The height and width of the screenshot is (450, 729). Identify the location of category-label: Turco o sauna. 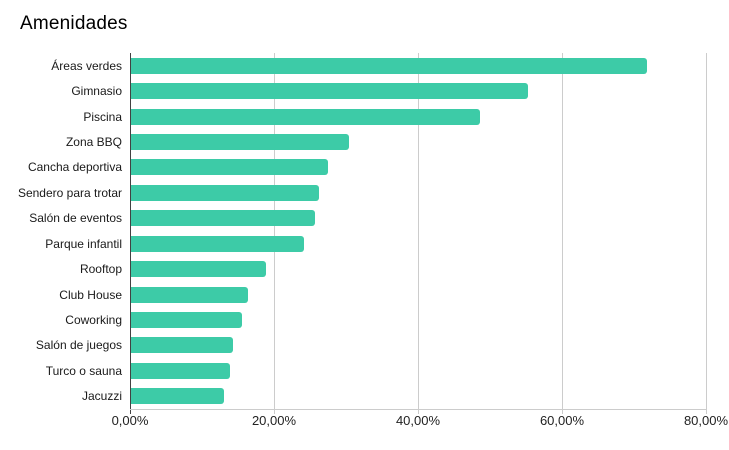
(83, 370).